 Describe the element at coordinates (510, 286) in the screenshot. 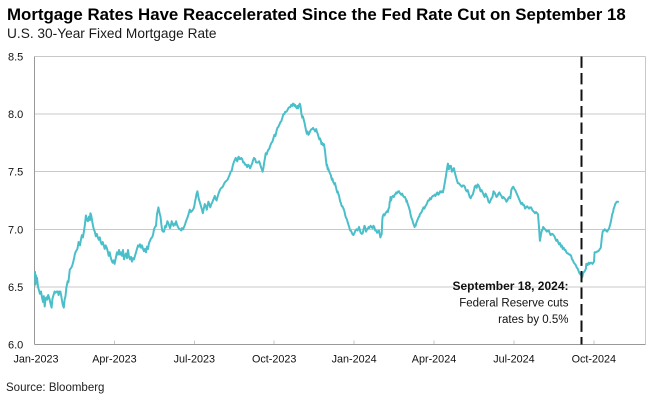

I see `svg-text: September 18, 2024:` at that location.